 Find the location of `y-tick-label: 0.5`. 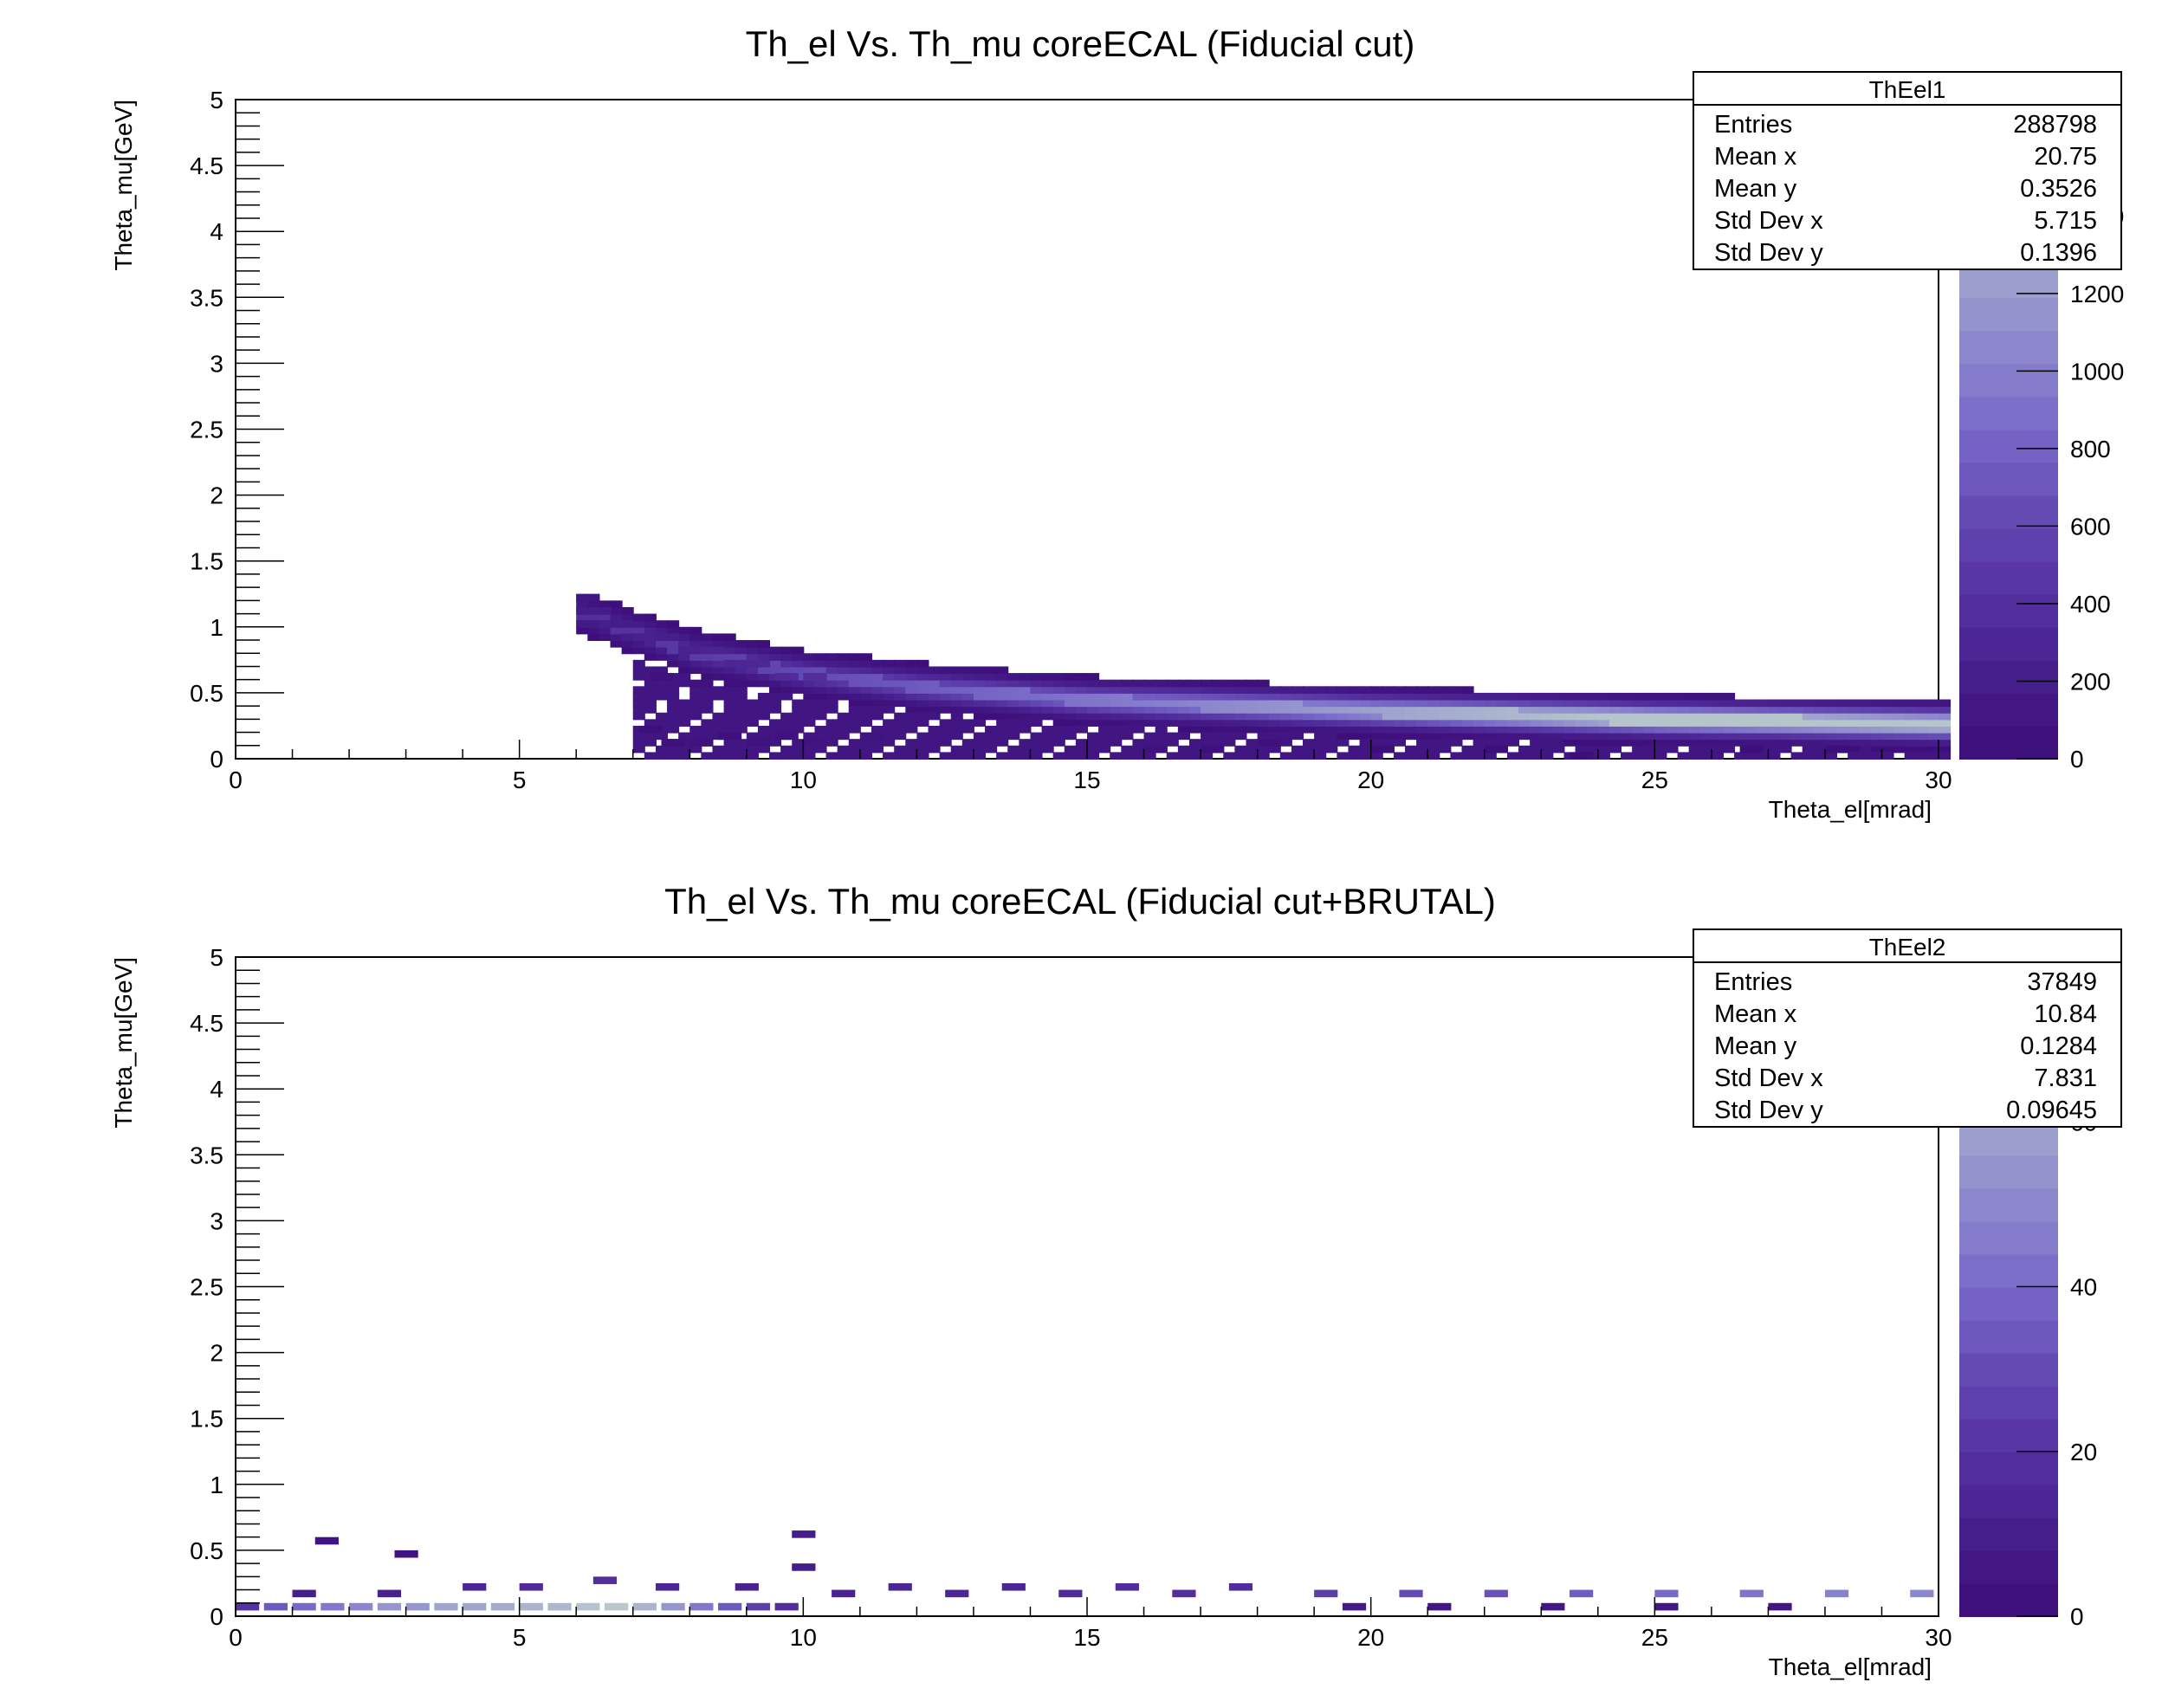

y-tick-label: 0.5 is located at coordinates (207, 1550).